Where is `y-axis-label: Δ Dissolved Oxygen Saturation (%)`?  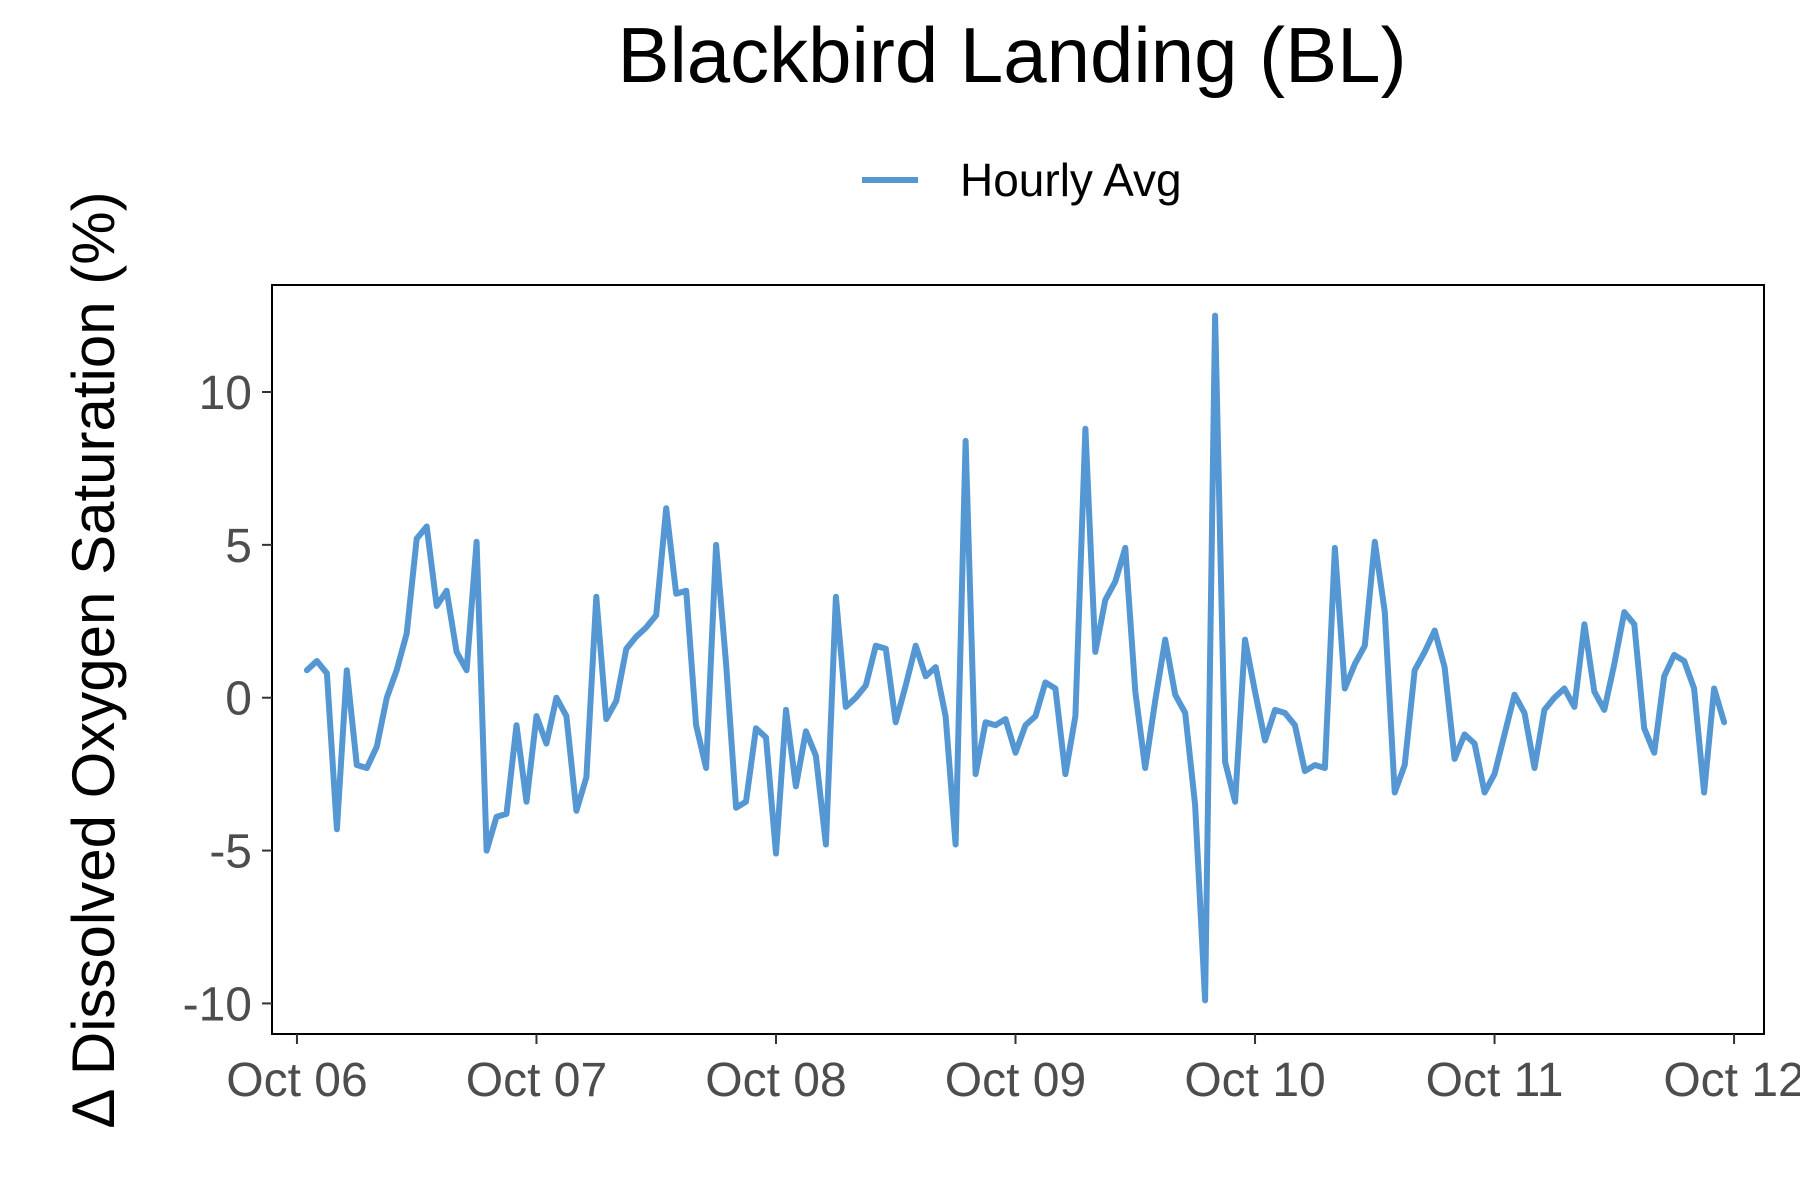
y-axis-label: Δ Dissolved Oxygen Saturation (%) is located at coordinates (93, 659).